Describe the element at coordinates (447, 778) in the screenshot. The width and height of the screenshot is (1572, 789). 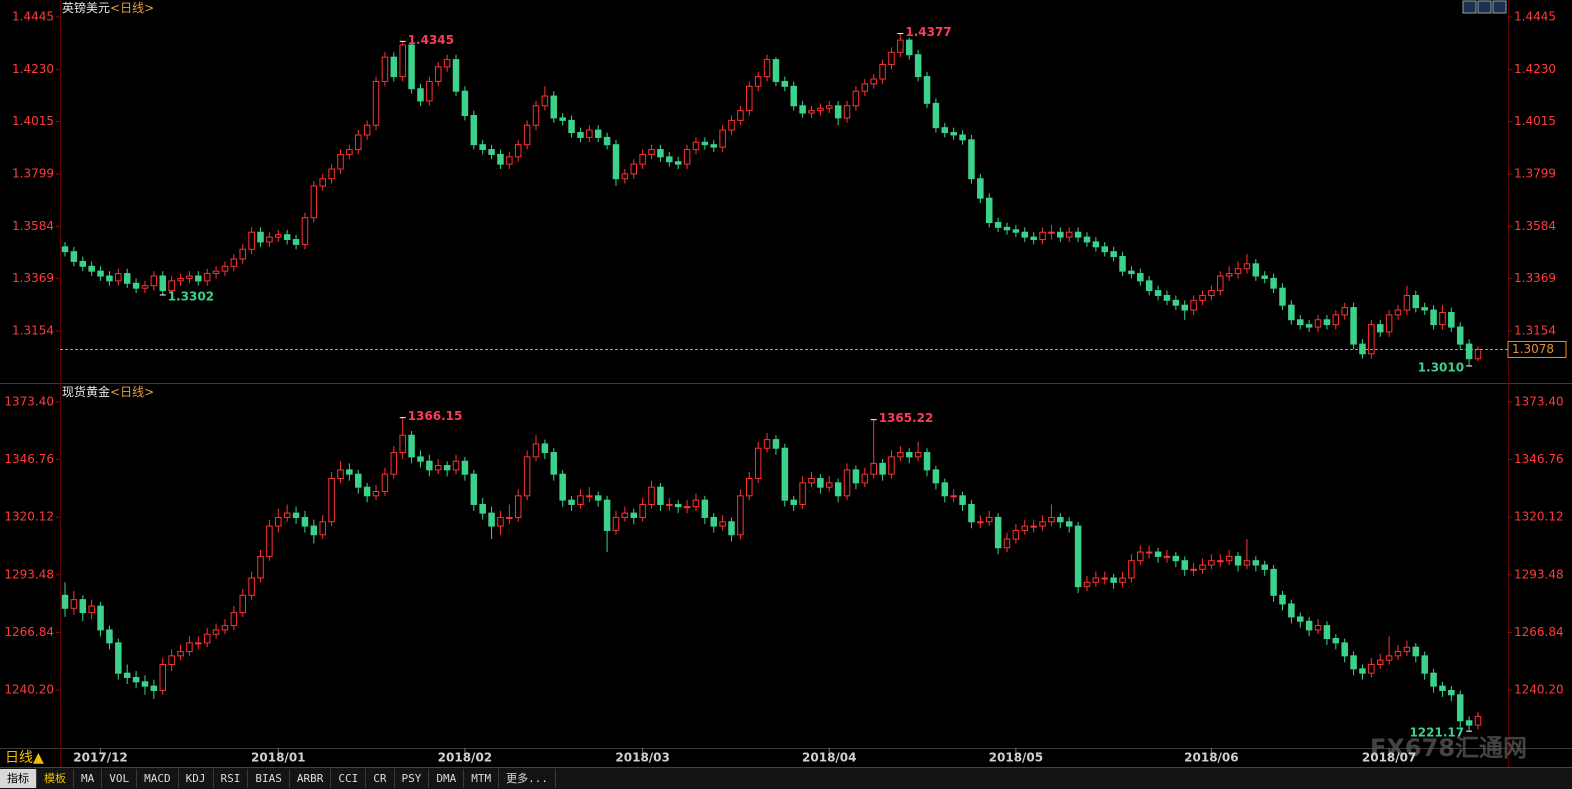
I see `toolbar-tab: DMA` at that location.